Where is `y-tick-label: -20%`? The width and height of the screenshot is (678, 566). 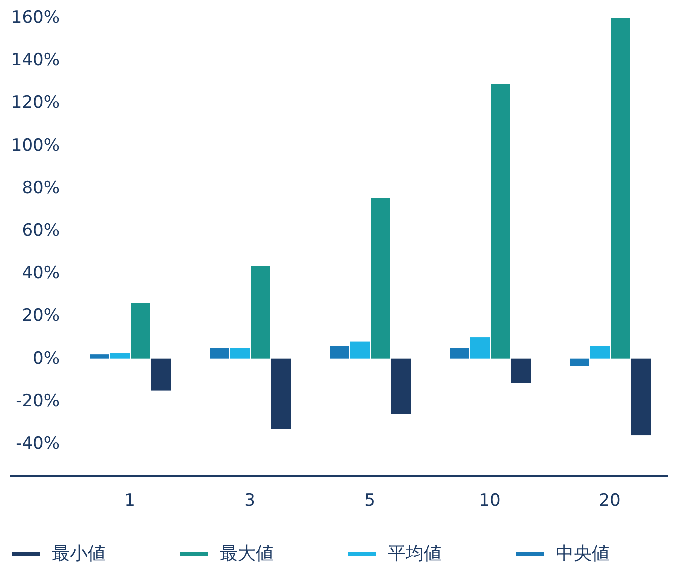
y-tick-label: -20% is located at coordinates (38, 401).